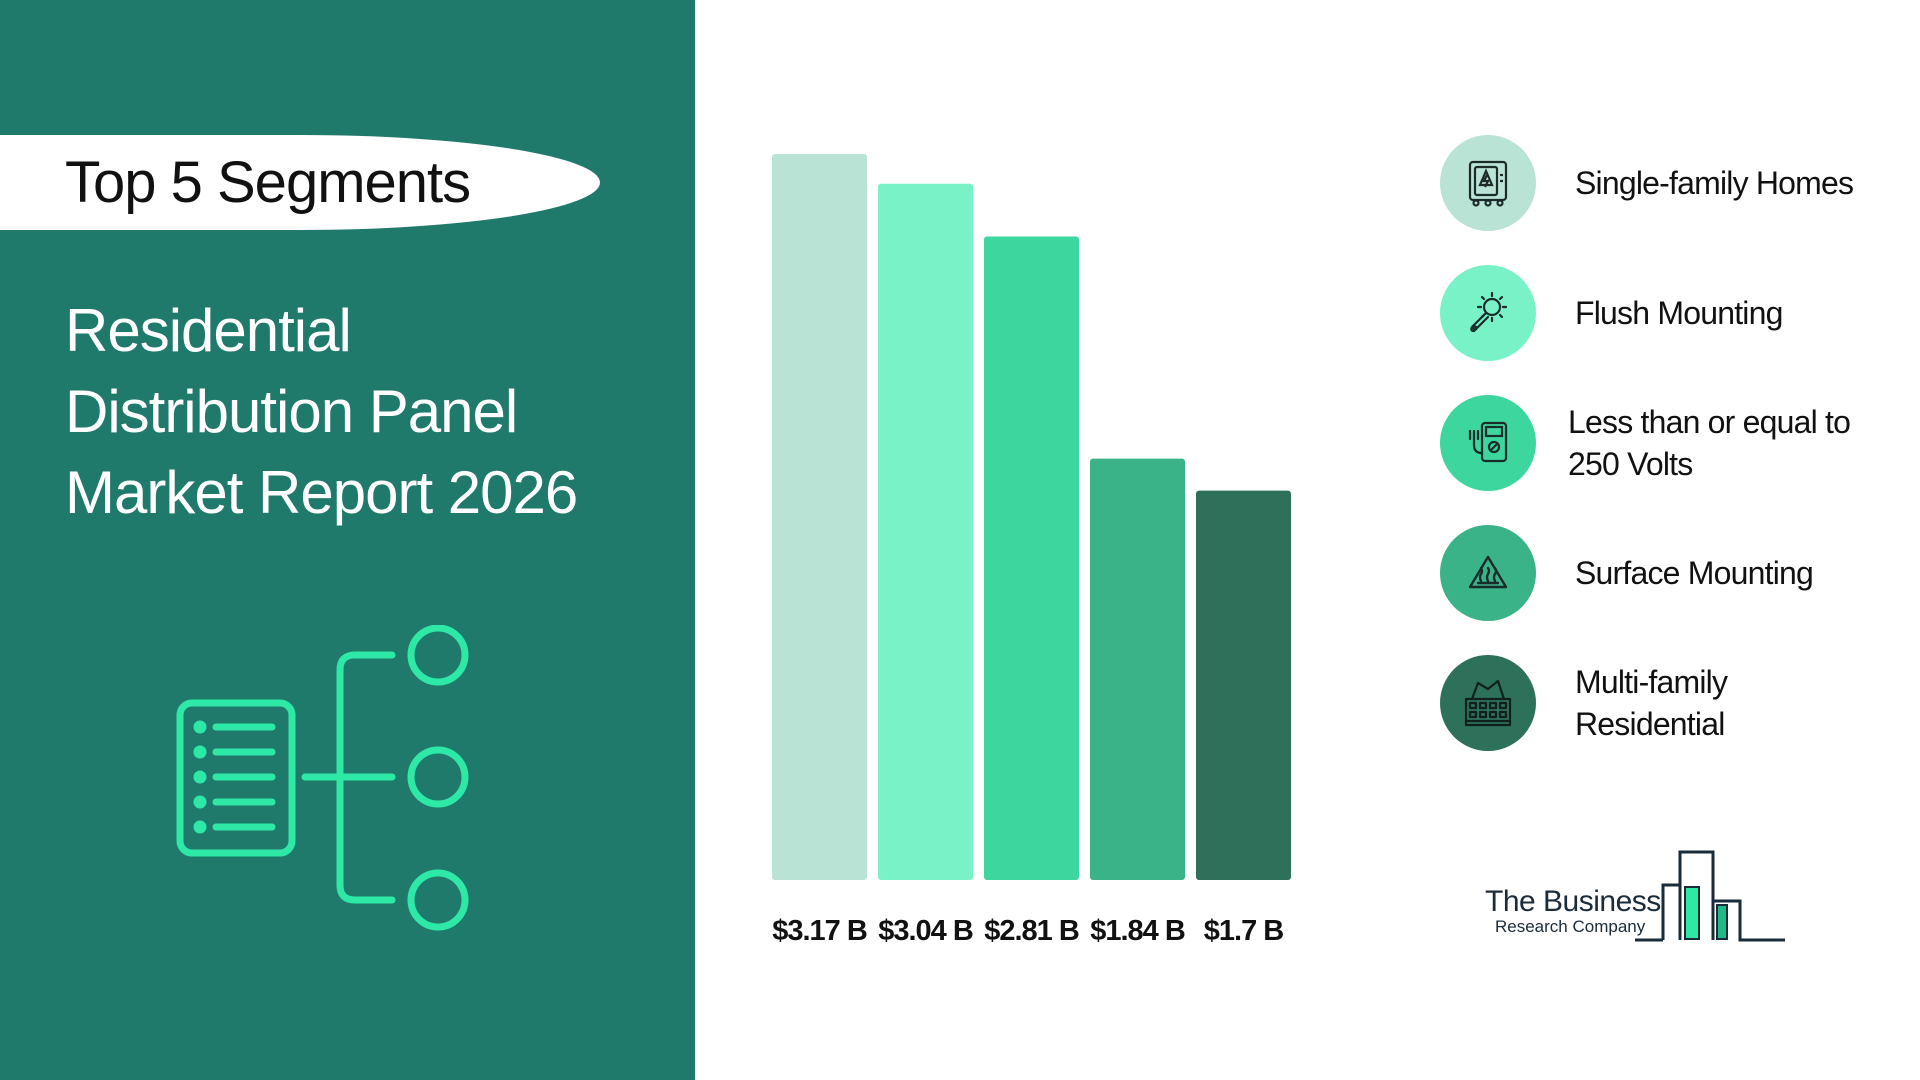 This screenshot has height=1080, width=1920. What do you see at coordinates (819, 931) in the screenshot?
I see `bar-value-label: $3.17 B` at bounding box center [819, 931].